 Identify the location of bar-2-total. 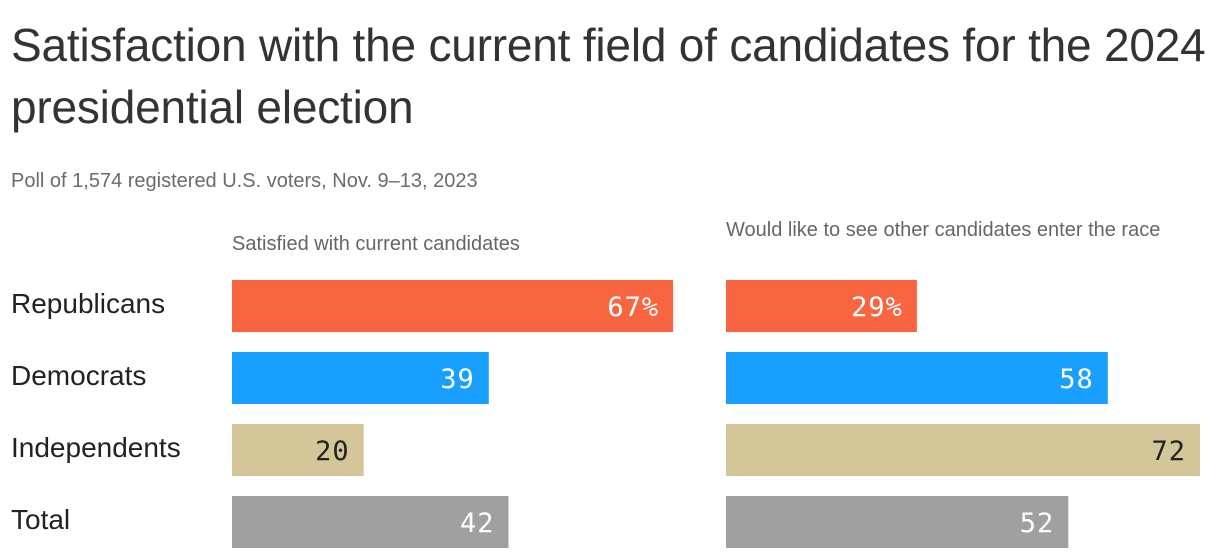
(897, 522).